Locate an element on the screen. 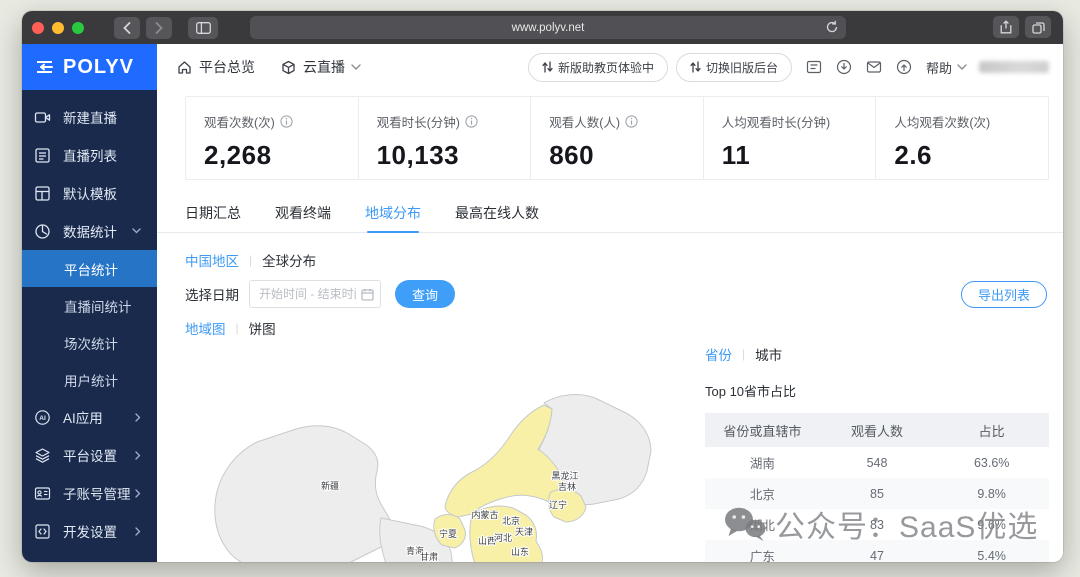 This screenshot has height=577, width=1080. tabs-icon is located at coordinates (1038, 27).